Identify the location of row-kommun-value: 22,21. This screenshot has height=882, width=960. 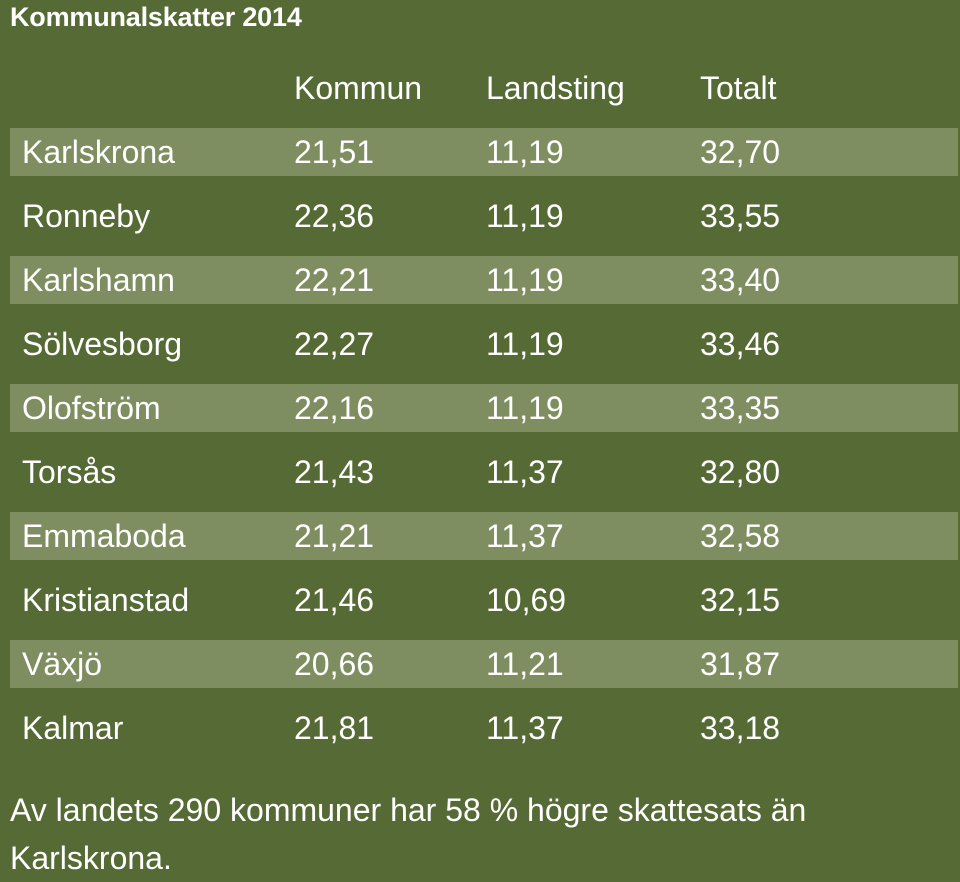
(334, 280).